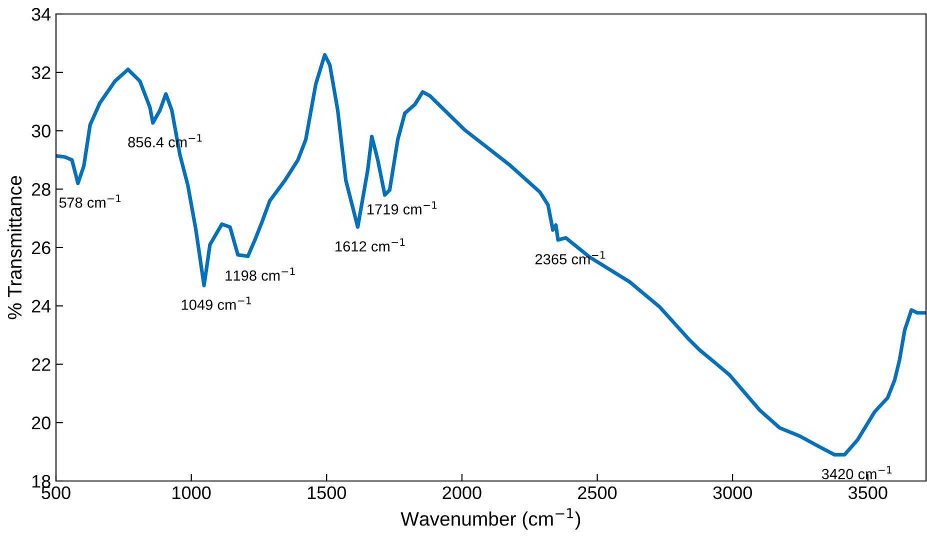  I want to click on annotation: 578 cm$^{−1}$, so click(90, 201).